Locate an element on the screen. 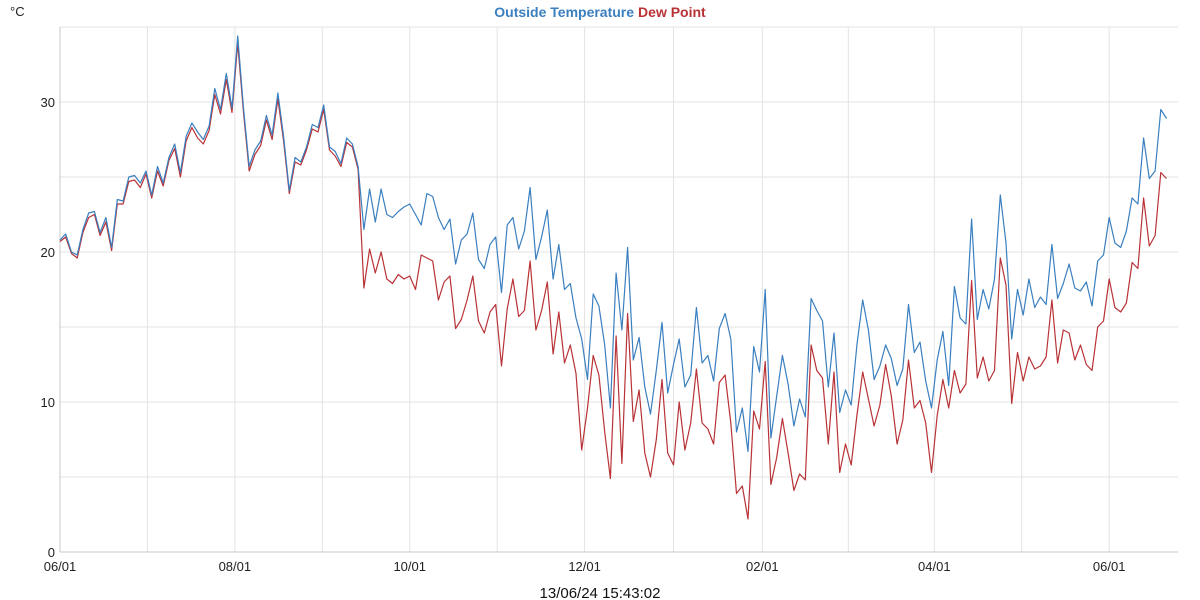  title-dew-point: Dew Point is located at coordinates (672, 12).